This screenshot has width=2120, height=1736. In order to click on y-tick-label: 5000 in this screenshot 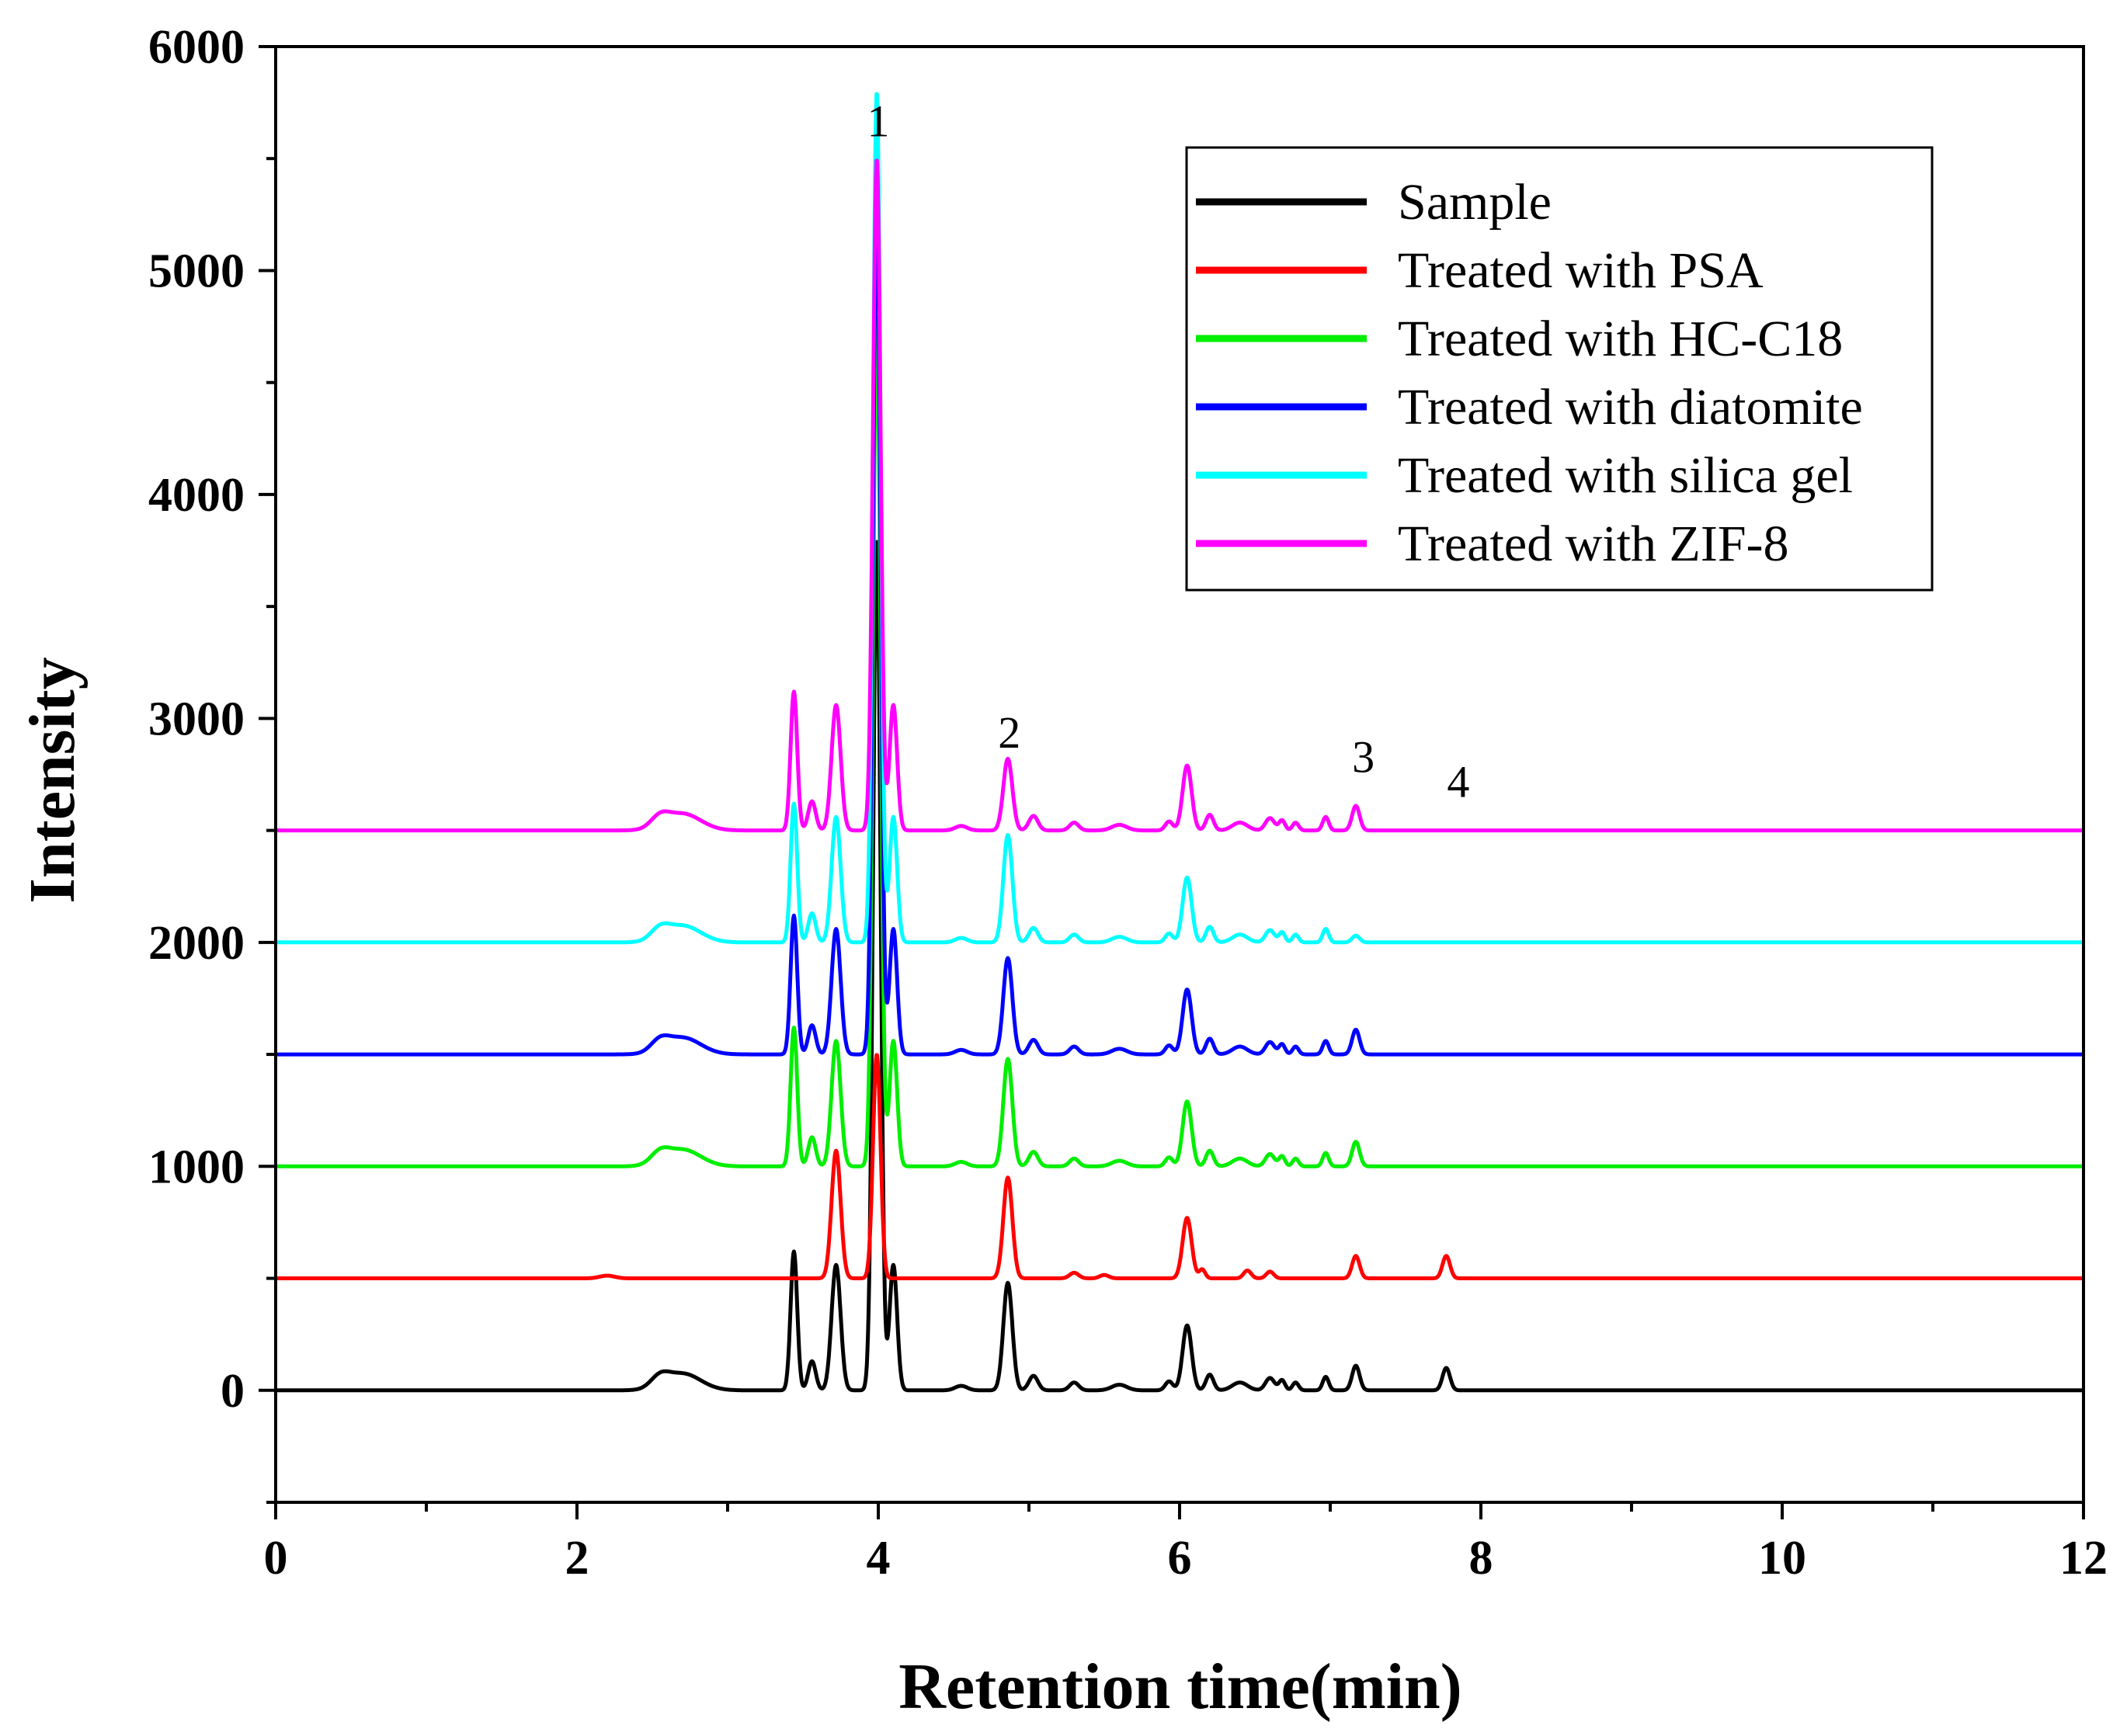, I will do `click(196, 271)`.